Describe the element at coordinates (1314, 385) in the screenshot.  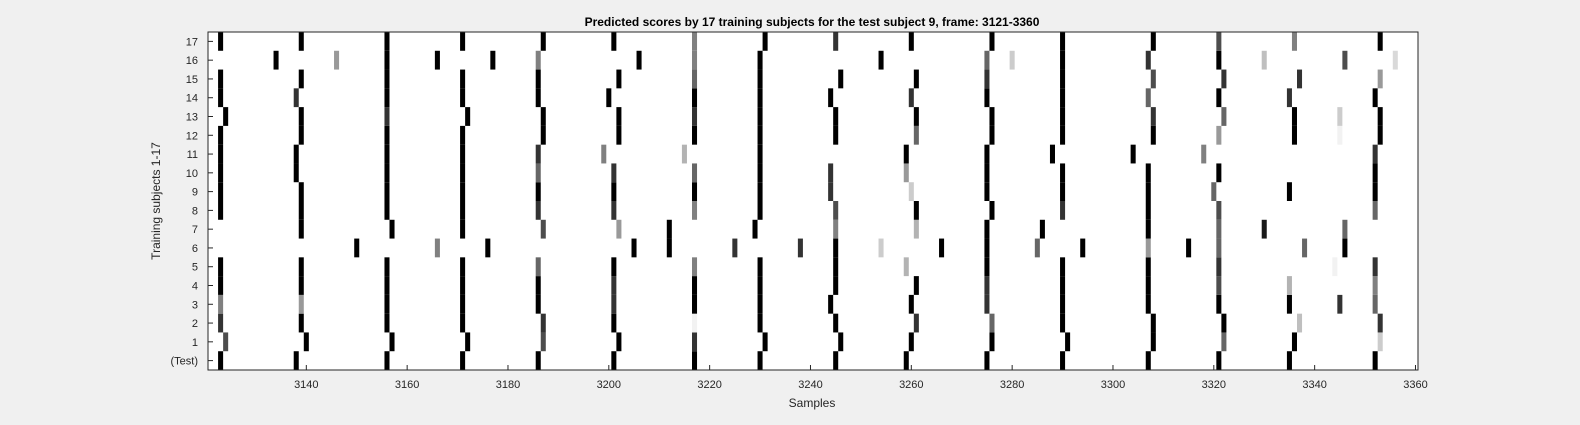
I see `x-tick-label: 3340` at that location.